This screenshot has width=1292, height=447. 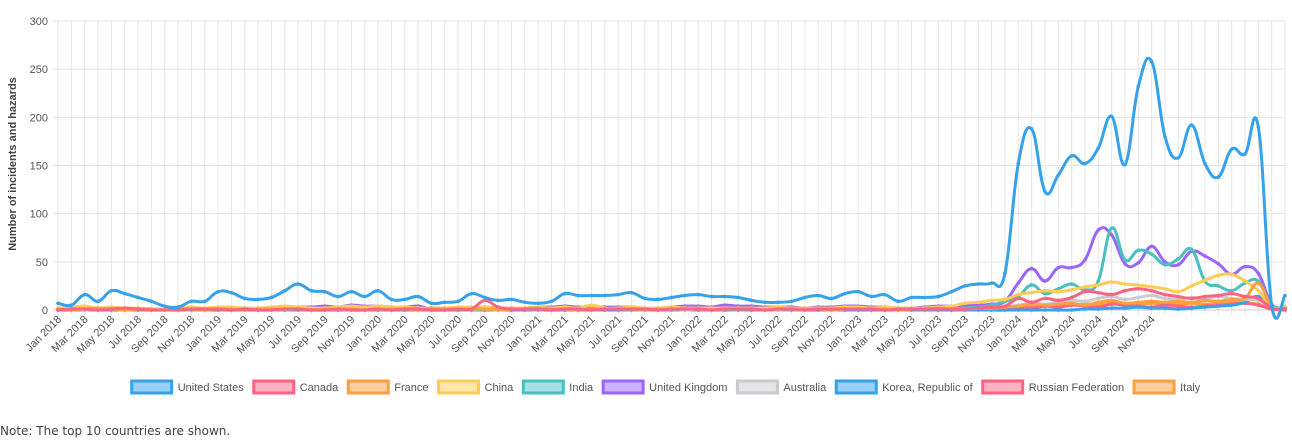 What do you see at coordinates (557, 387) in the screenshot?
I see `legend-item-india: India` at bounding box center [557, 387].